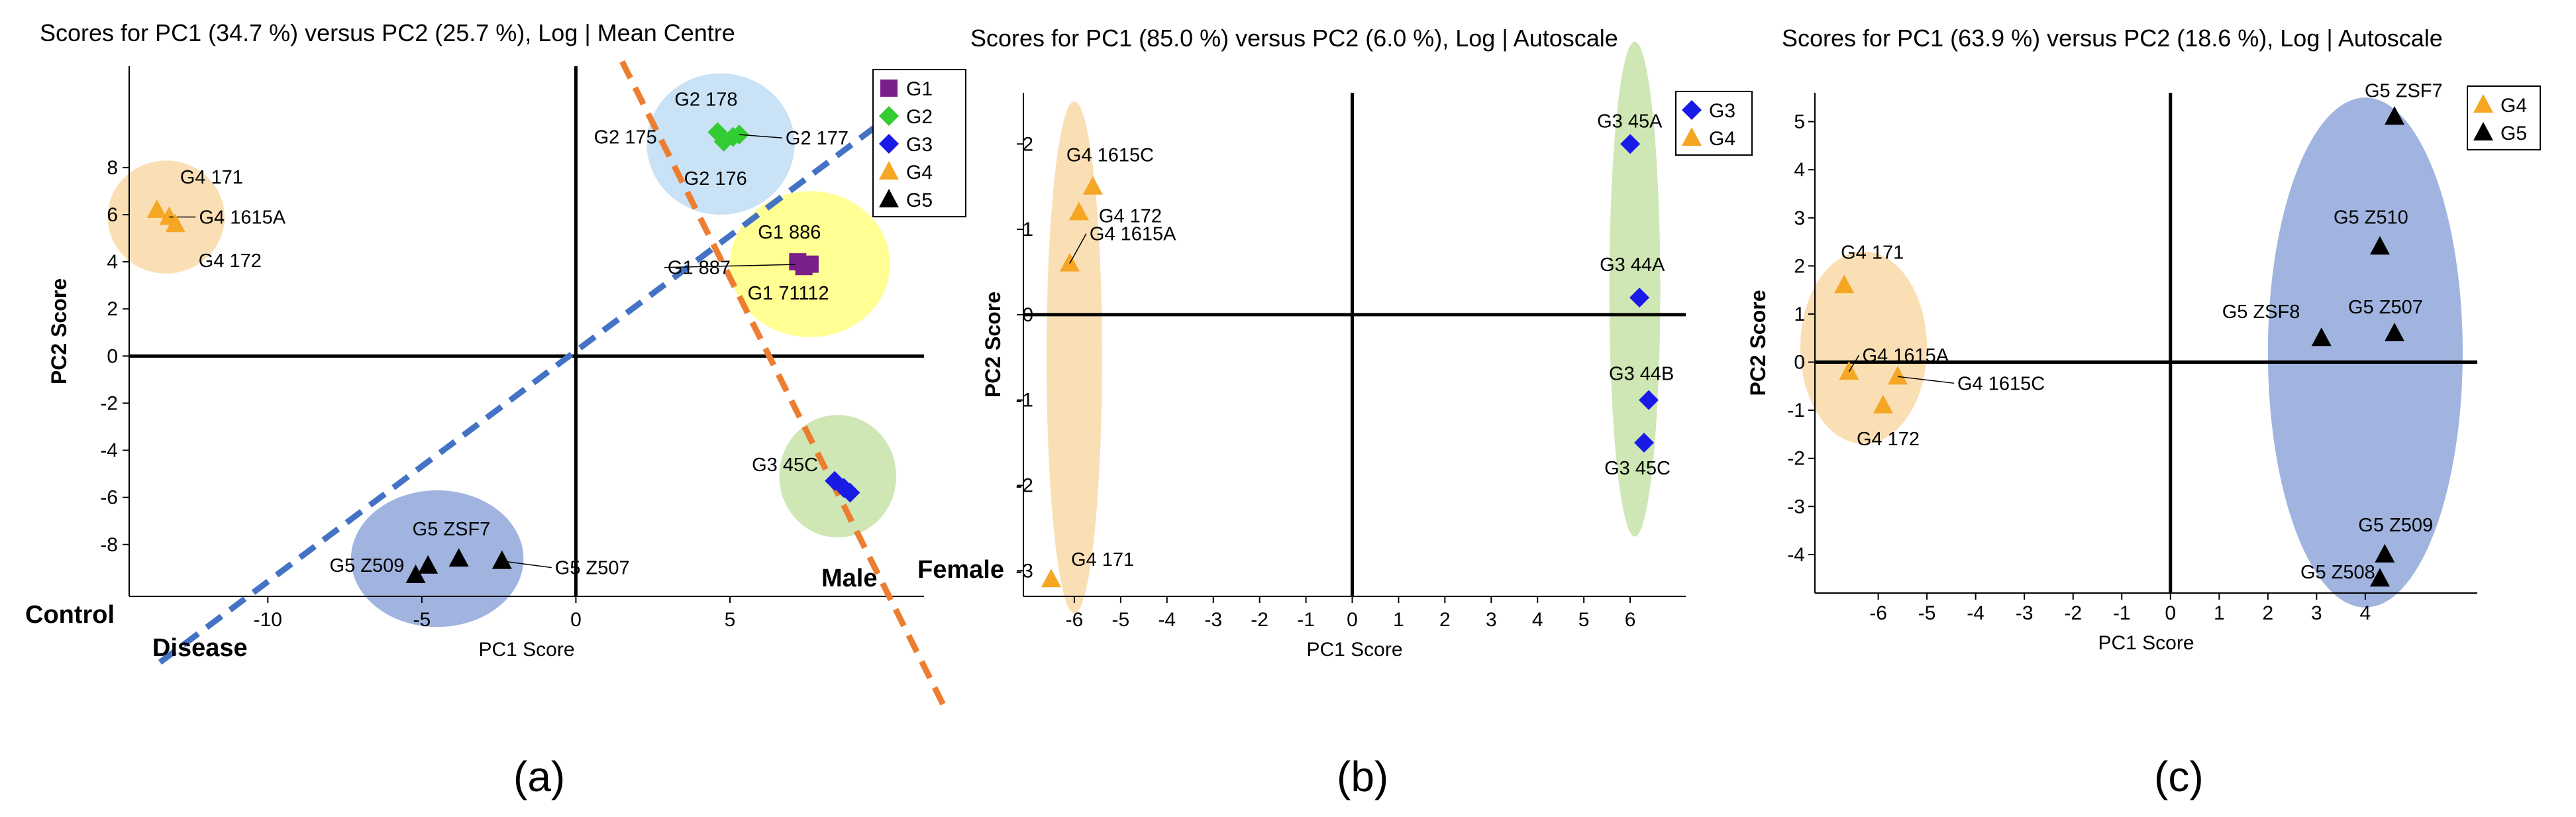 This screenshot has height=817, width=2576. What do you see at coordinates (367, 565) in the screenshot?
I see `data-label: G5 Z509` at bounding box center [367, 565].